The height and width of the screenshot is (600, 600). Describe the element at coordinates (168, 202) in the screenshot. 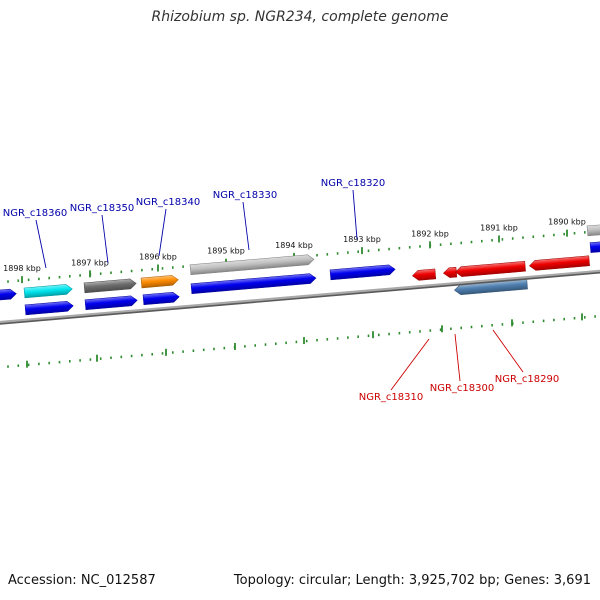

I see `gene-label-ngr-c18340: NGR_c18340` at that location.